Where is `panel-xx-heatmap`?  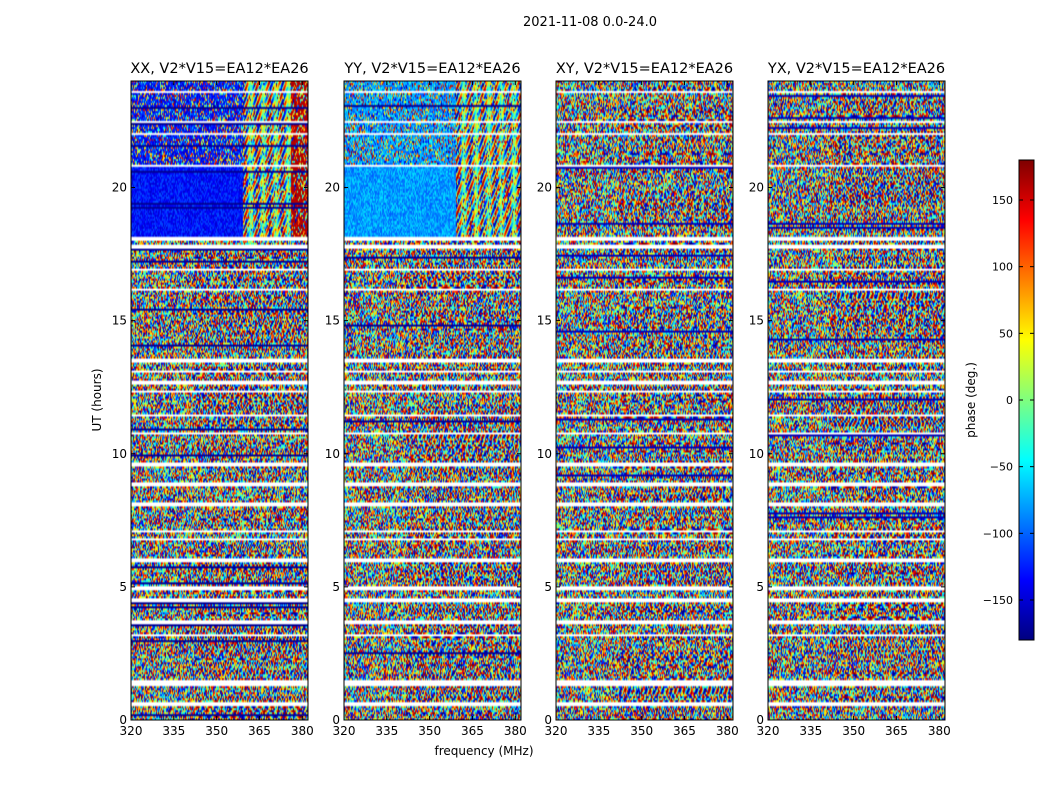
panel-xx-heatmap is located at coordinates (219, 400).